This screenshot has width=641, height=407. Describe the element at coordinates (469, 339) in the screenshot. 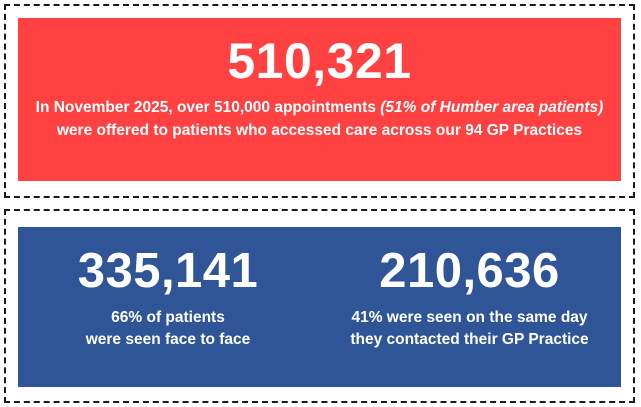

I see `stat-caption-line: they contacted their GP Practice` at that location.